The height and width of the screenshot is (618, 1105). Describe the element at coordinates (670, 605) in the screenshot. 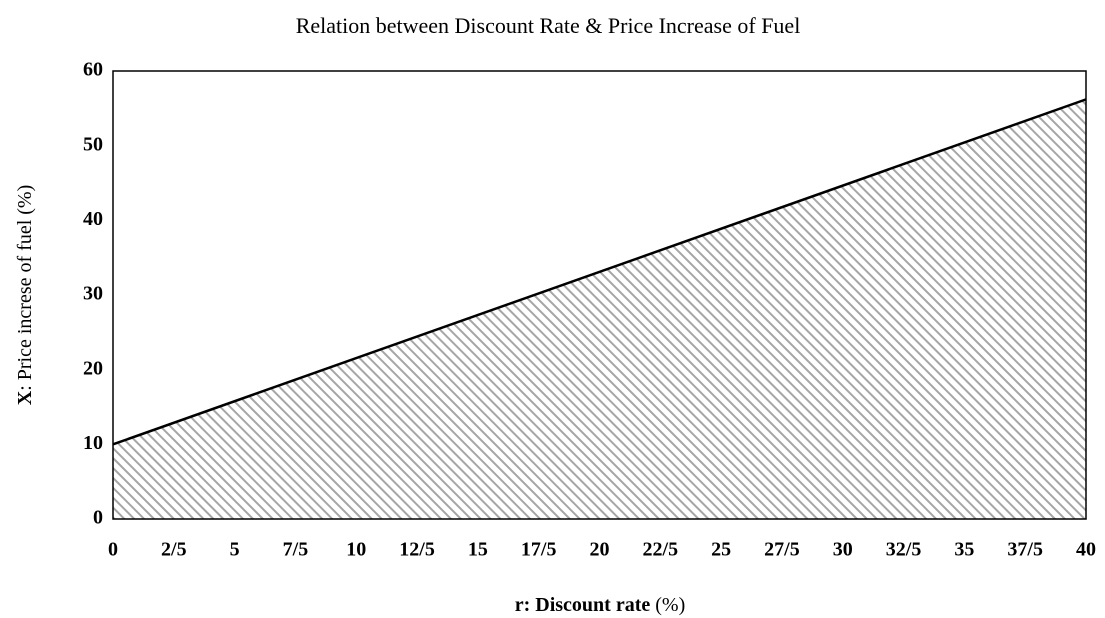

I see `x-axis-label-part: (%)` at that location.